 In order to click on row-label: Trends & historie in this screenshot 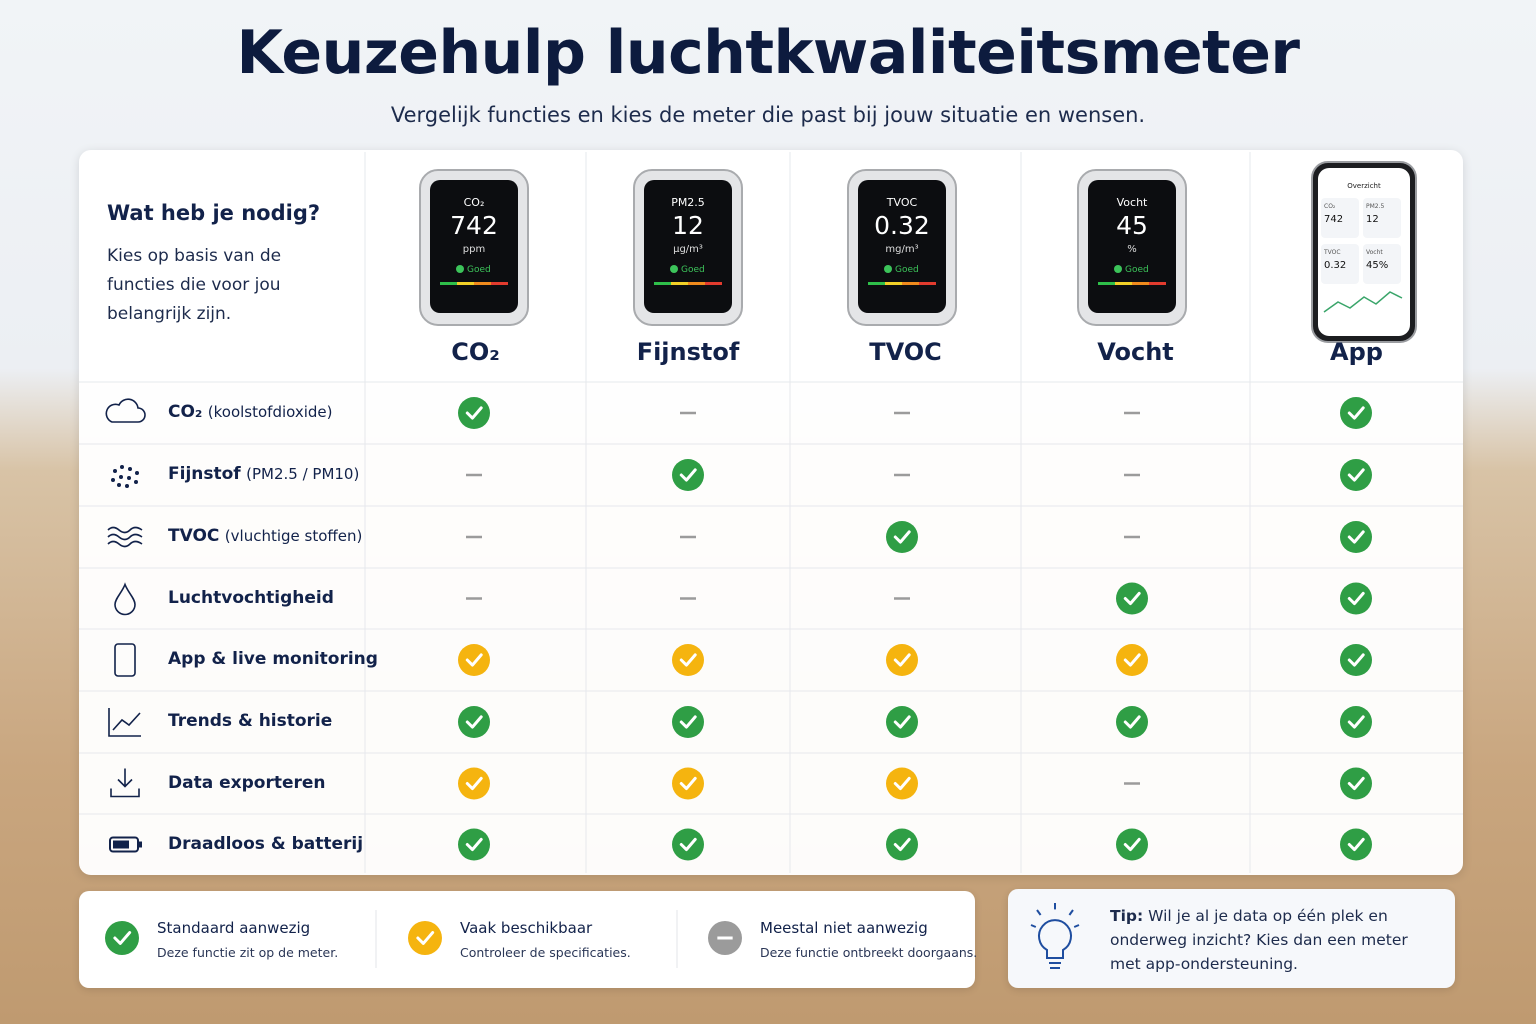, I will do `click(250, 721)`.